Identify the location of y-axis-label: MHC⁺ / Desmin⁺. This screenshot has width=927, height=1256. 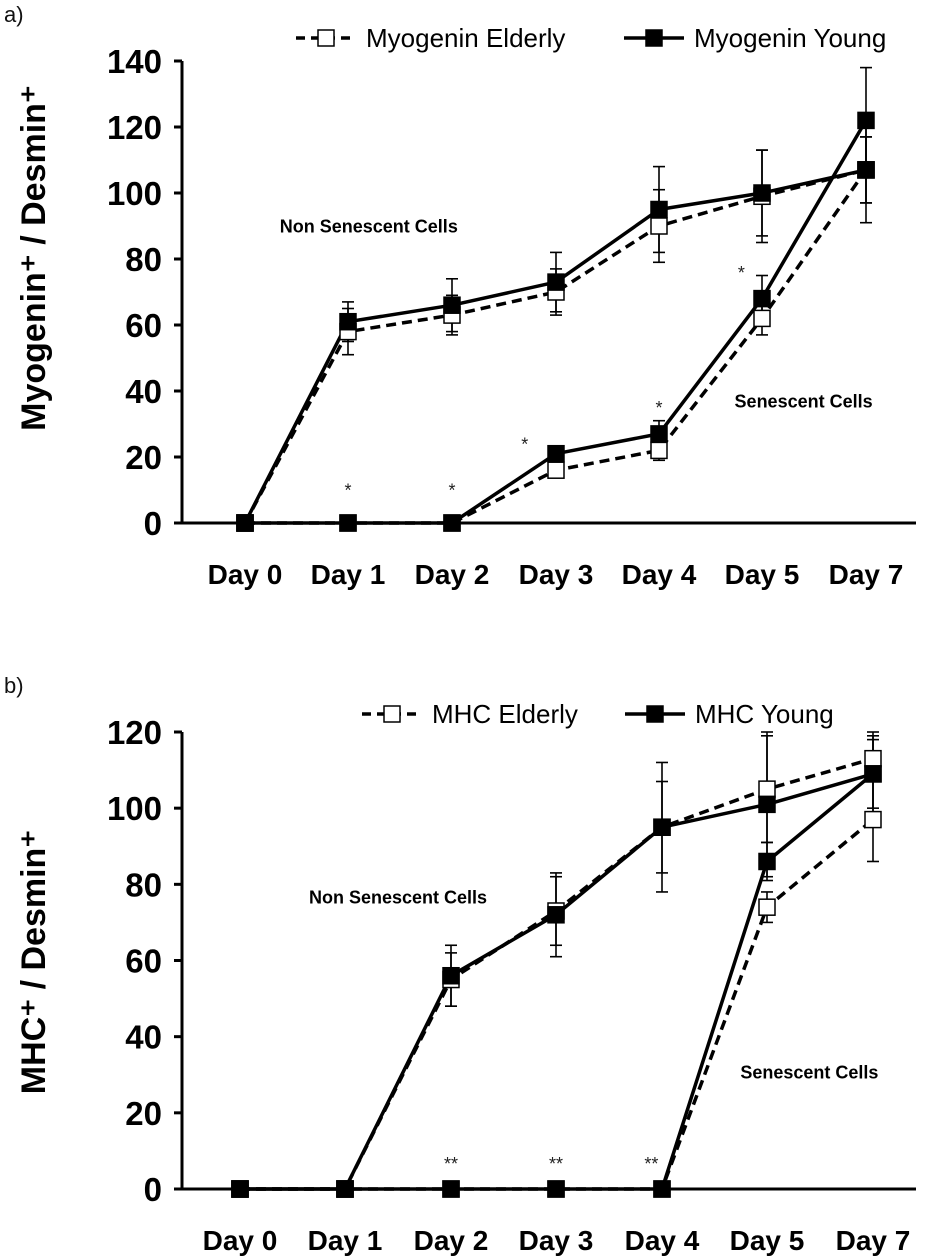
(34, 962).